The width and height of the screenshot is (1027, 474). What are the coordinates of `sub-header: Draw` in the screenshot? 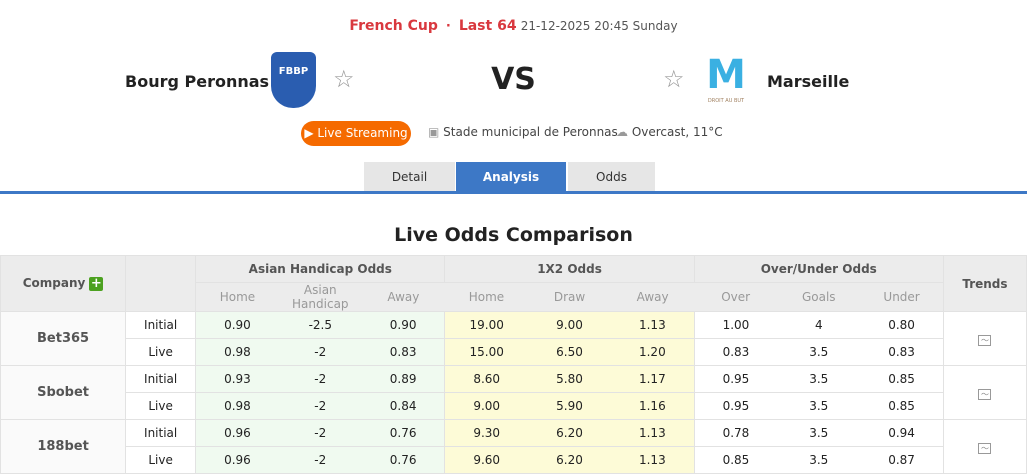 It's located at (569, 297).